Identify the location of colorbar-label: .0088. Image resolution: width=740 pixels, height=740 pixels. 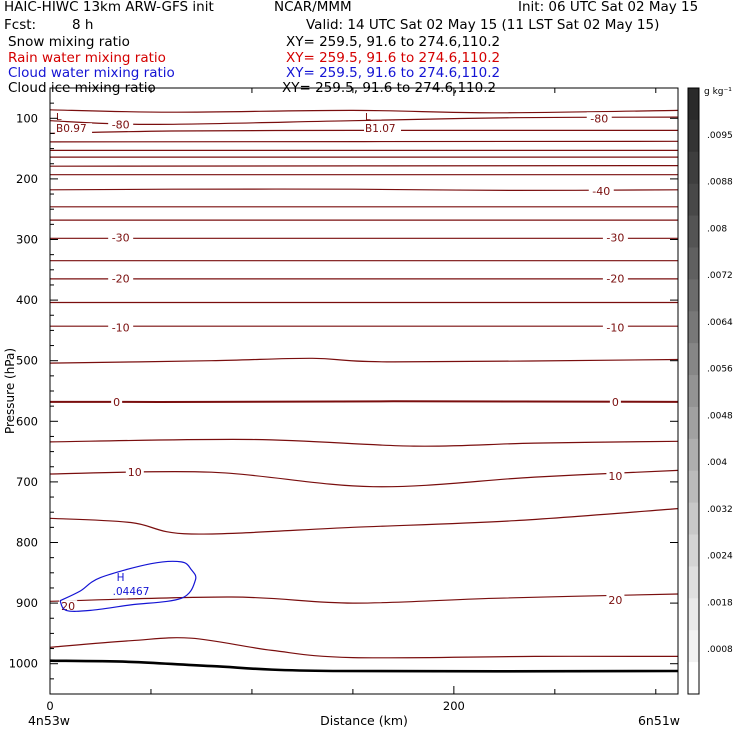
(720, 183).